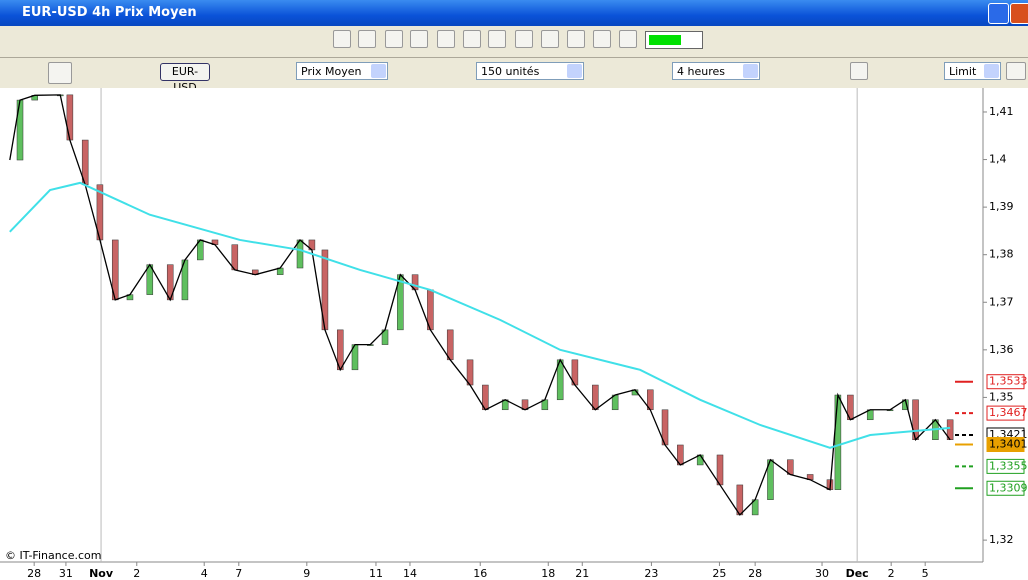 Image resolution: width=1028 pixels, height=580 pixels. What do you see at coordinates (998, 13) in the screenshot?
I see `maximize-button` at bounding box center [998, 13].